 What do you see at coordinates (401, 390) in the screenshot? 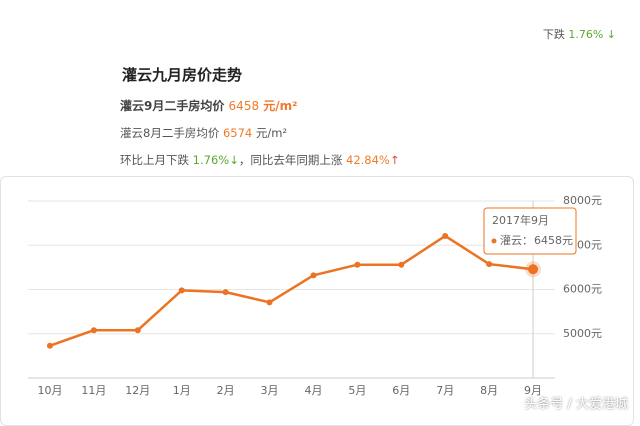
I see `x-tick-label: 6月` at bounding box center [401, 390].